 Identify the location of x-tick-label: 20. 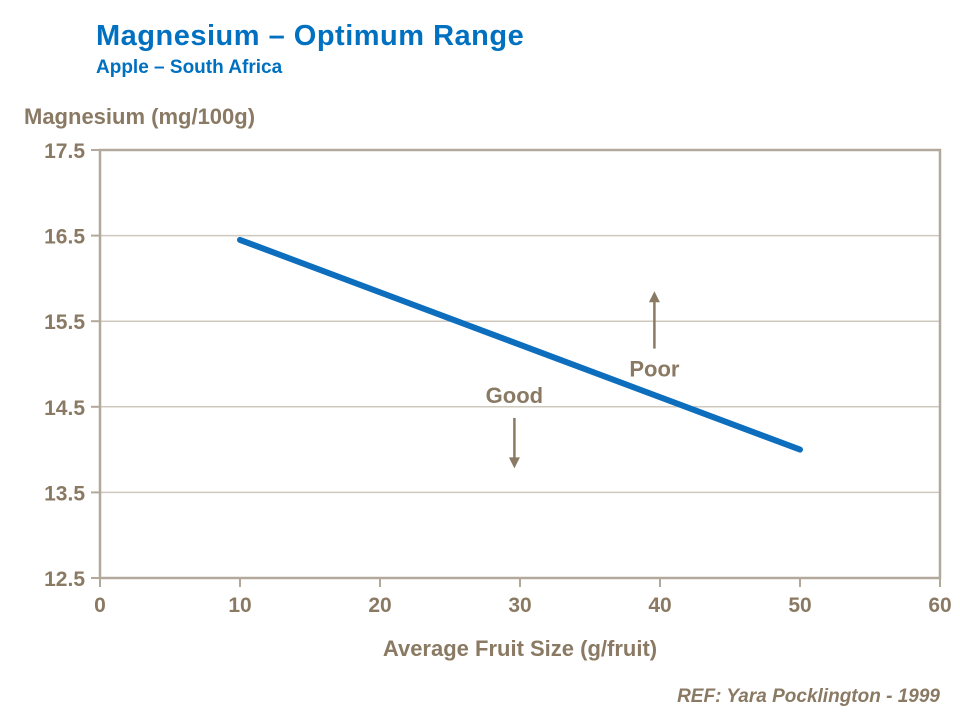
(379, 605).